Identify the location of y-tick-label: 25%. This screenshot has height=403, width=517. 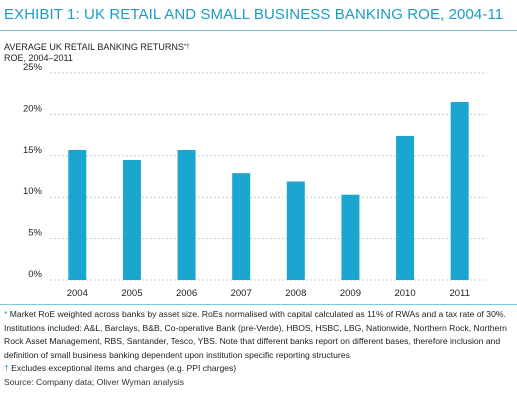
(33, 67).